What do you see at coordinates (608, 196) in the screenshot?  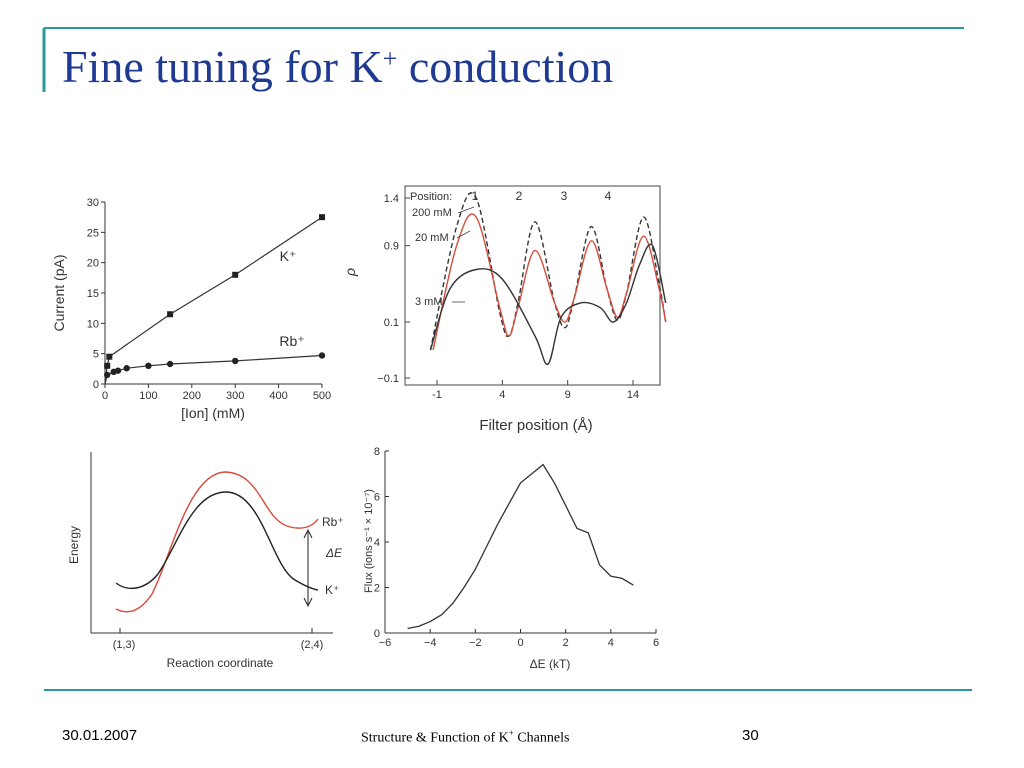 I see `position-number-4: 4` at bounding box center [608, 196].